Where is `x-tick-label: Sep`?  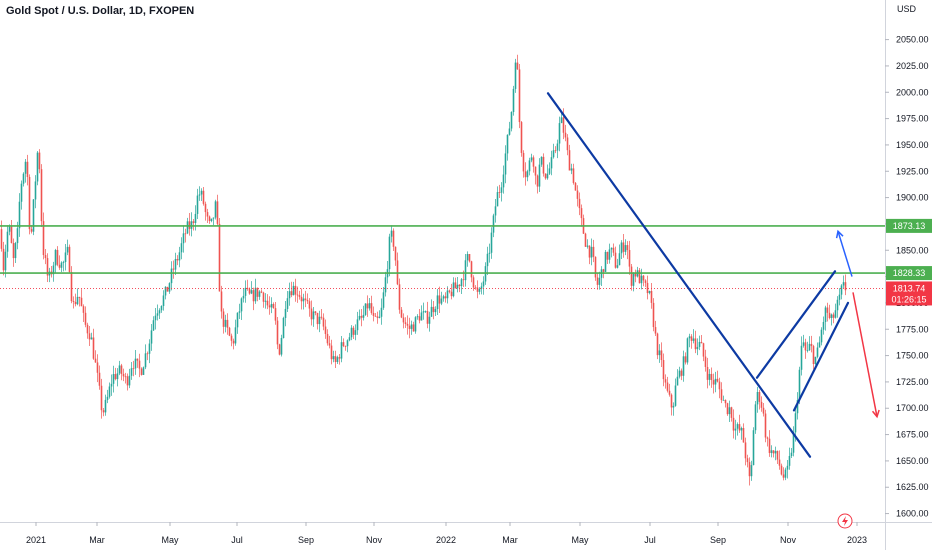 x-tick-label: Sep is located at coordinates (306, 540).